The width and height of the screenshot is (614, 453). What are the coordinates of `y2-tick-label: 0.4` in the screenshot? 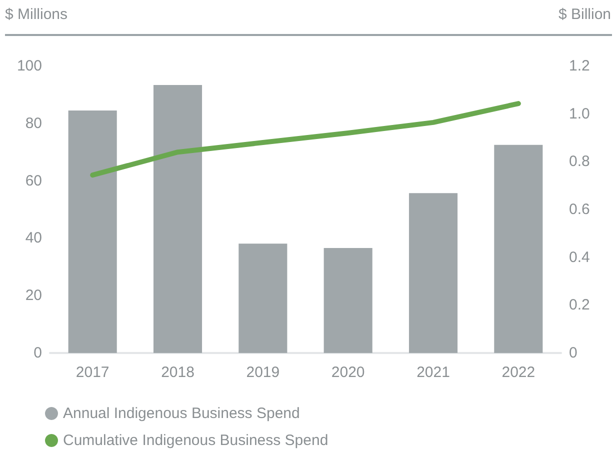 It's located at (579, 257).